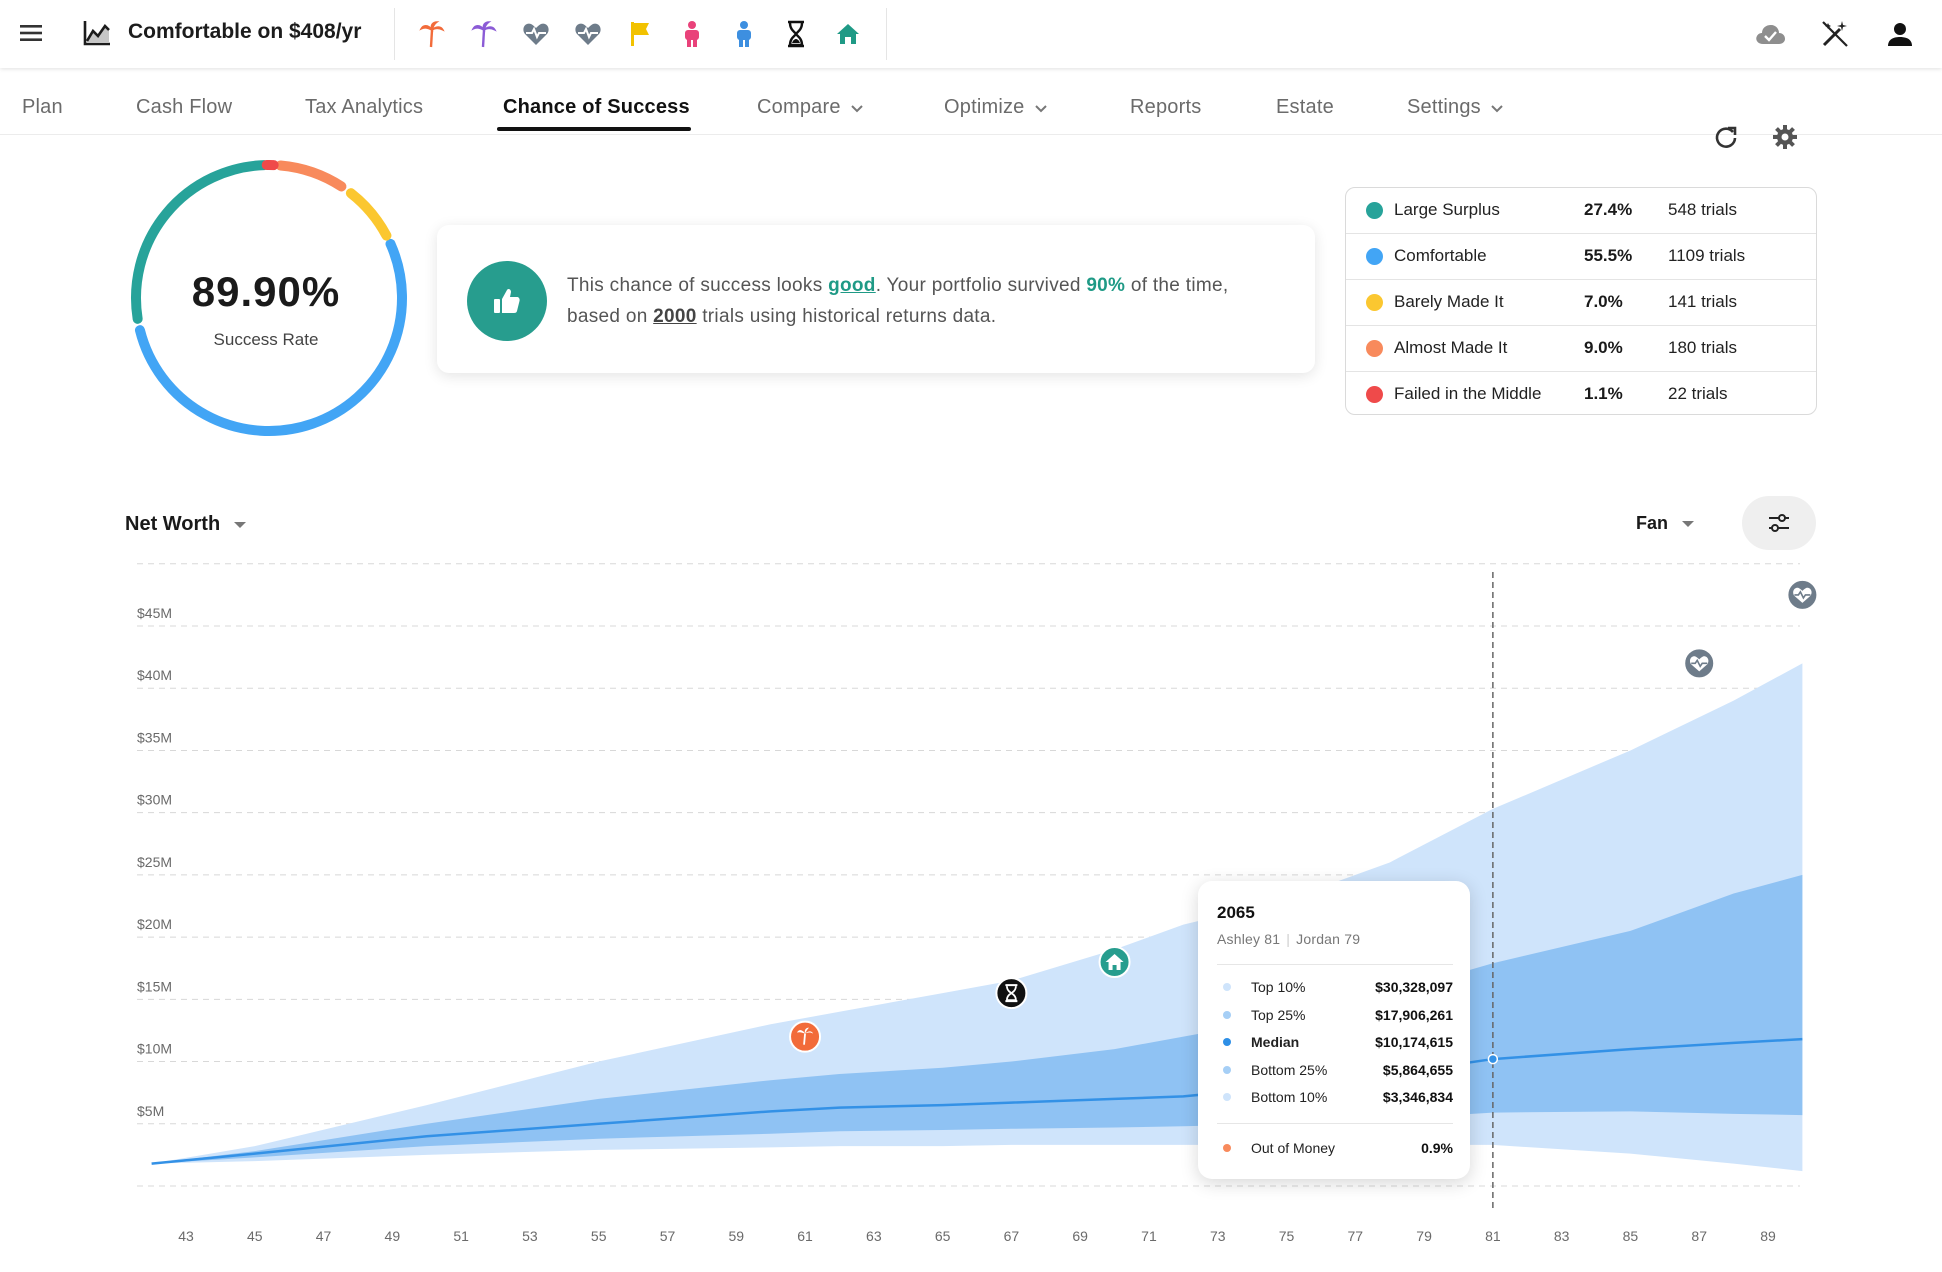  Describe the element at coordinates (1080, 1236) in the screenshot. I see `x-tick-label: 69` at that location.